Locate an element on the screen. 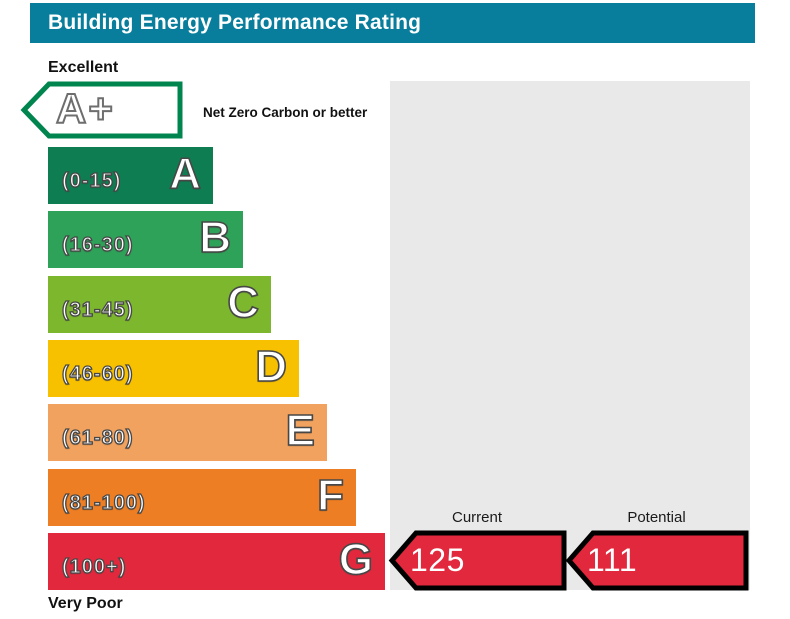  band-row-e: (61-80) E is located at coordinates (187, 432).